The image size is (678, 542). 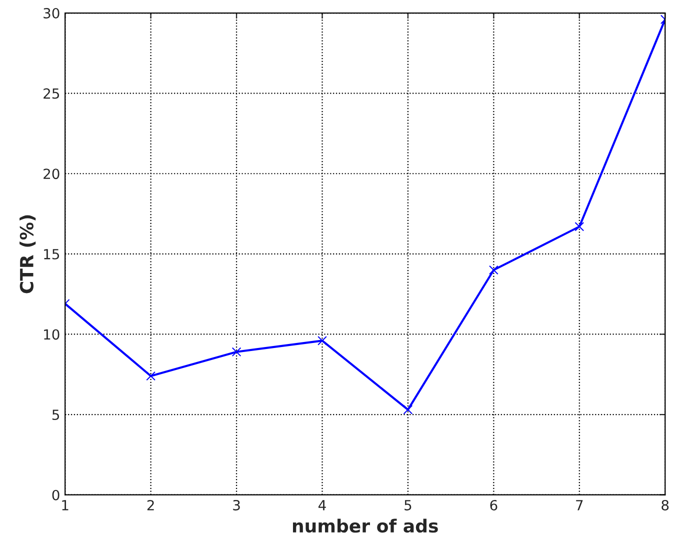 I want to click on y-tick-label: 15, so click(x=52, y=254).